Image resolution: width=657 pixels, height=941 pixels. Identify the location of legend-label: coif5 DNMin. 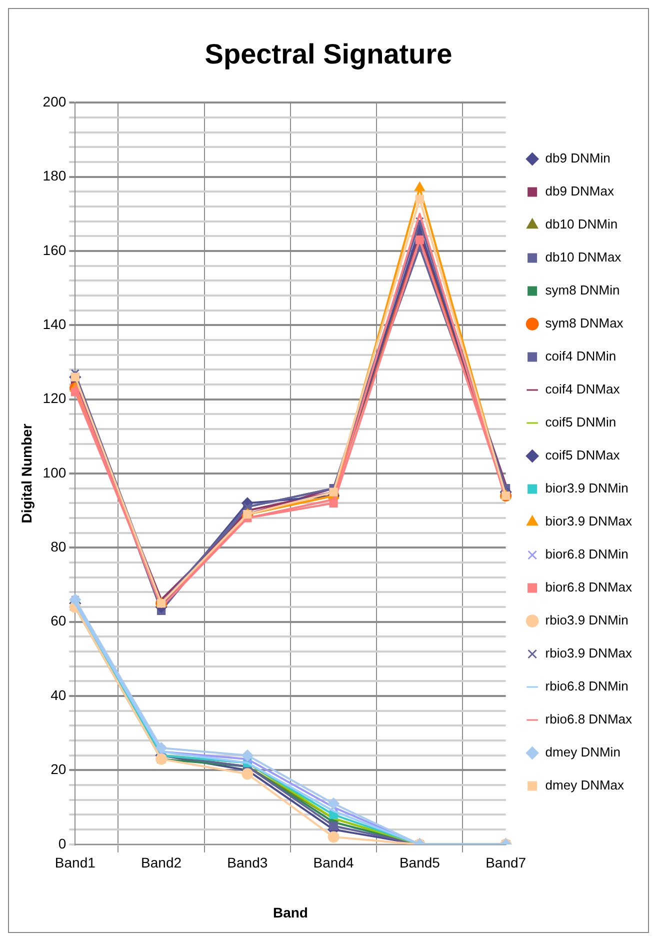
(580, 422).